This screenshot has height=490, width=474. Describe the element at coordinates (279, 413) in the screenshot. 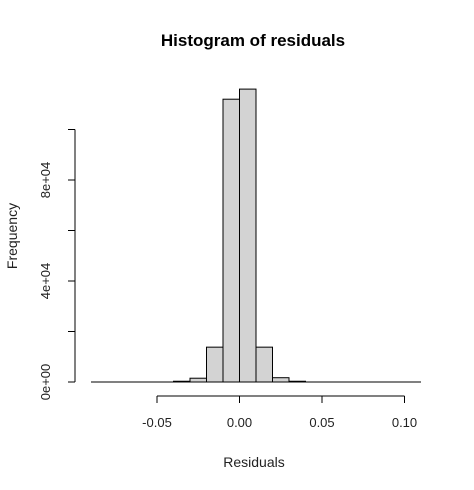

I see `x-axis: -0.05 0.00 0.05 0.10` at that location.